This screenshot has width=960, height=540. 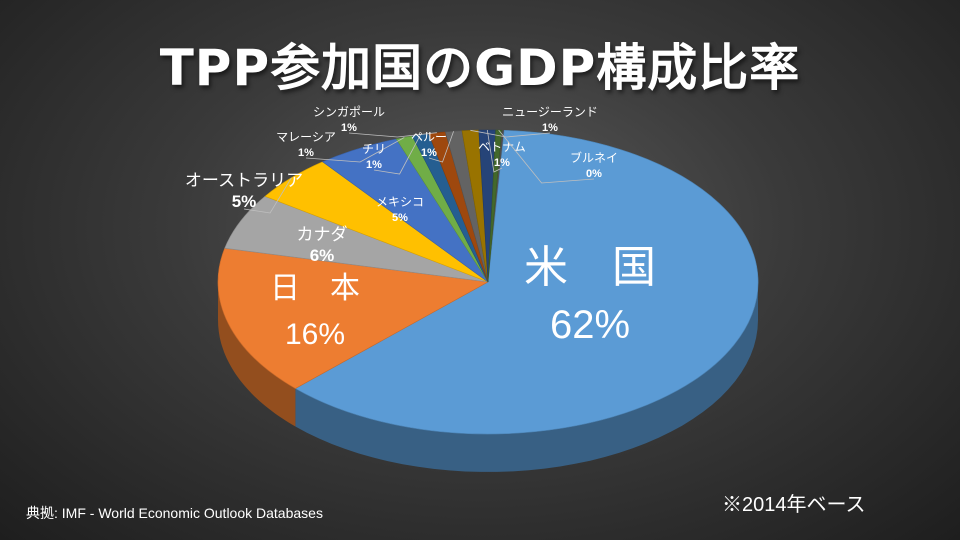 What do you see at coordinates (502, 147) in the screenshot?
I see `slice-name-label-10: ベトナム` at bounding box center [502, 147].